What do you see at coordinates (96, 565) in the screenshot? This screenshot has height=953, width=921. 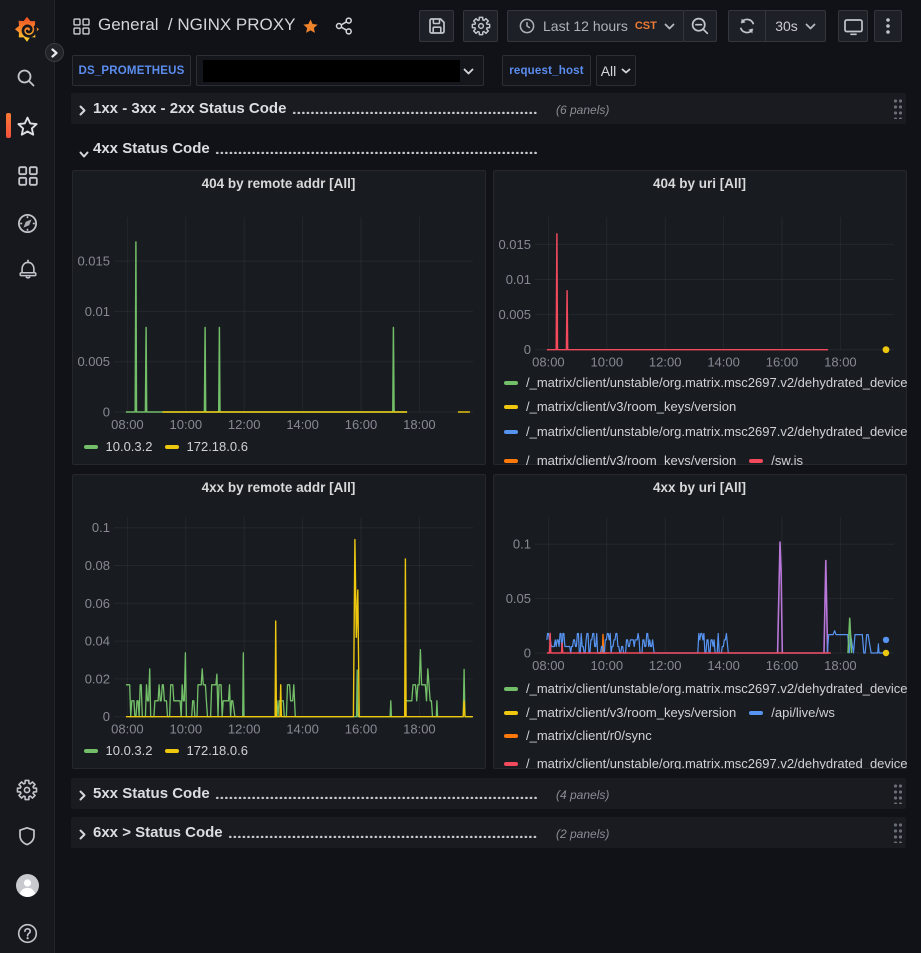 I see `svg-text: 0.08` at bounding box center [96, 565].